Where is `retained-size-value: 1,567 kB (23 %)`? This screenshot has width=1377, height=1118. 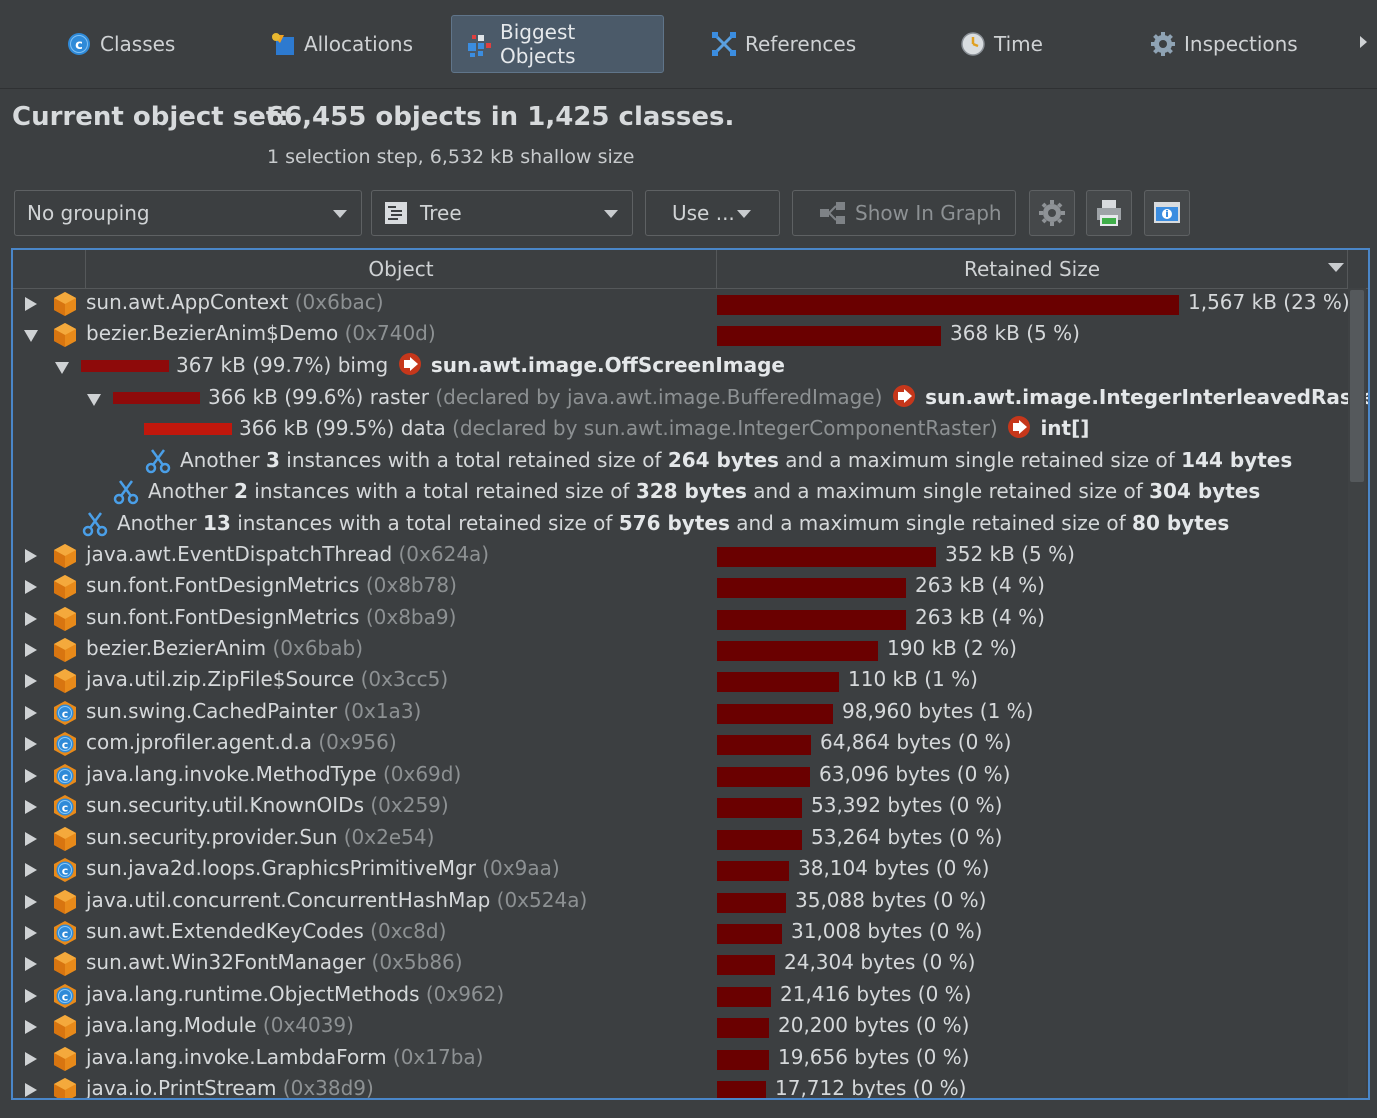
retained-size-value: 1,567 kB (23 %) is located at coordinates (1269, 302).